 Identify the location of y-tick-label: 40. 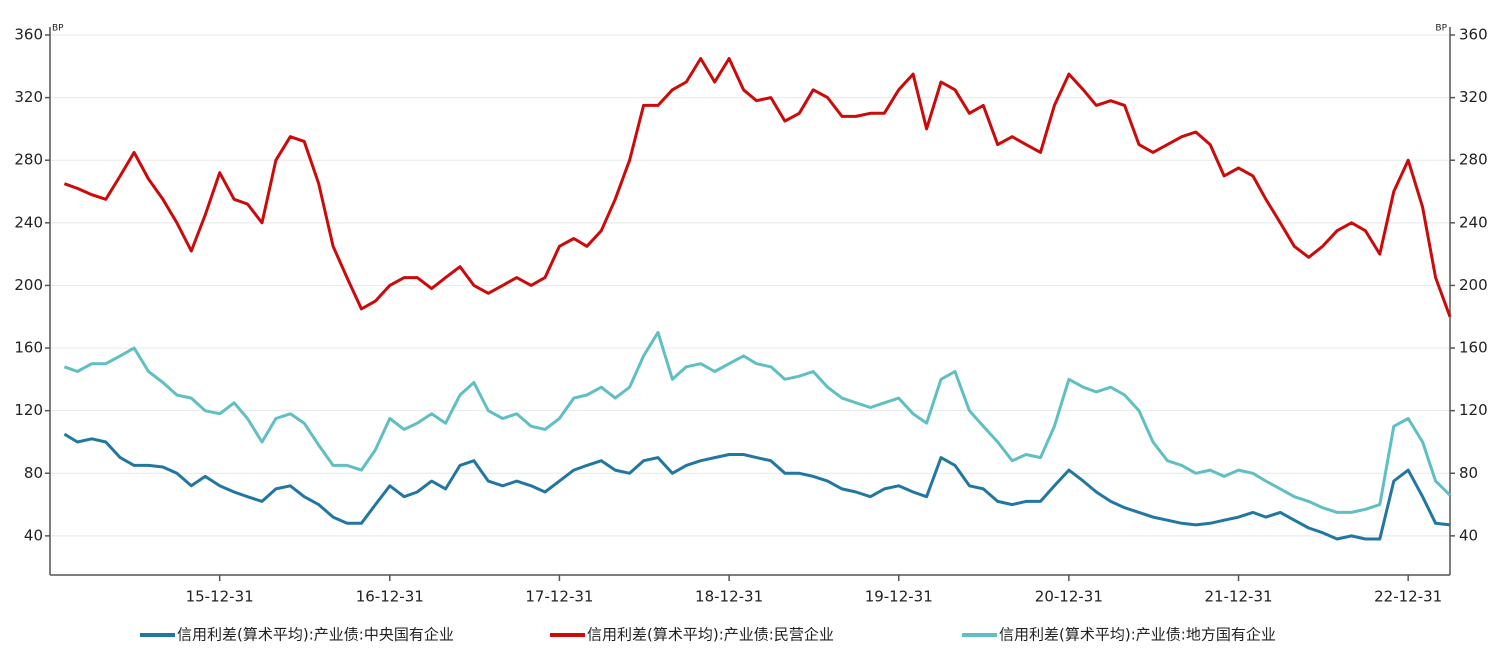
(33, 535).